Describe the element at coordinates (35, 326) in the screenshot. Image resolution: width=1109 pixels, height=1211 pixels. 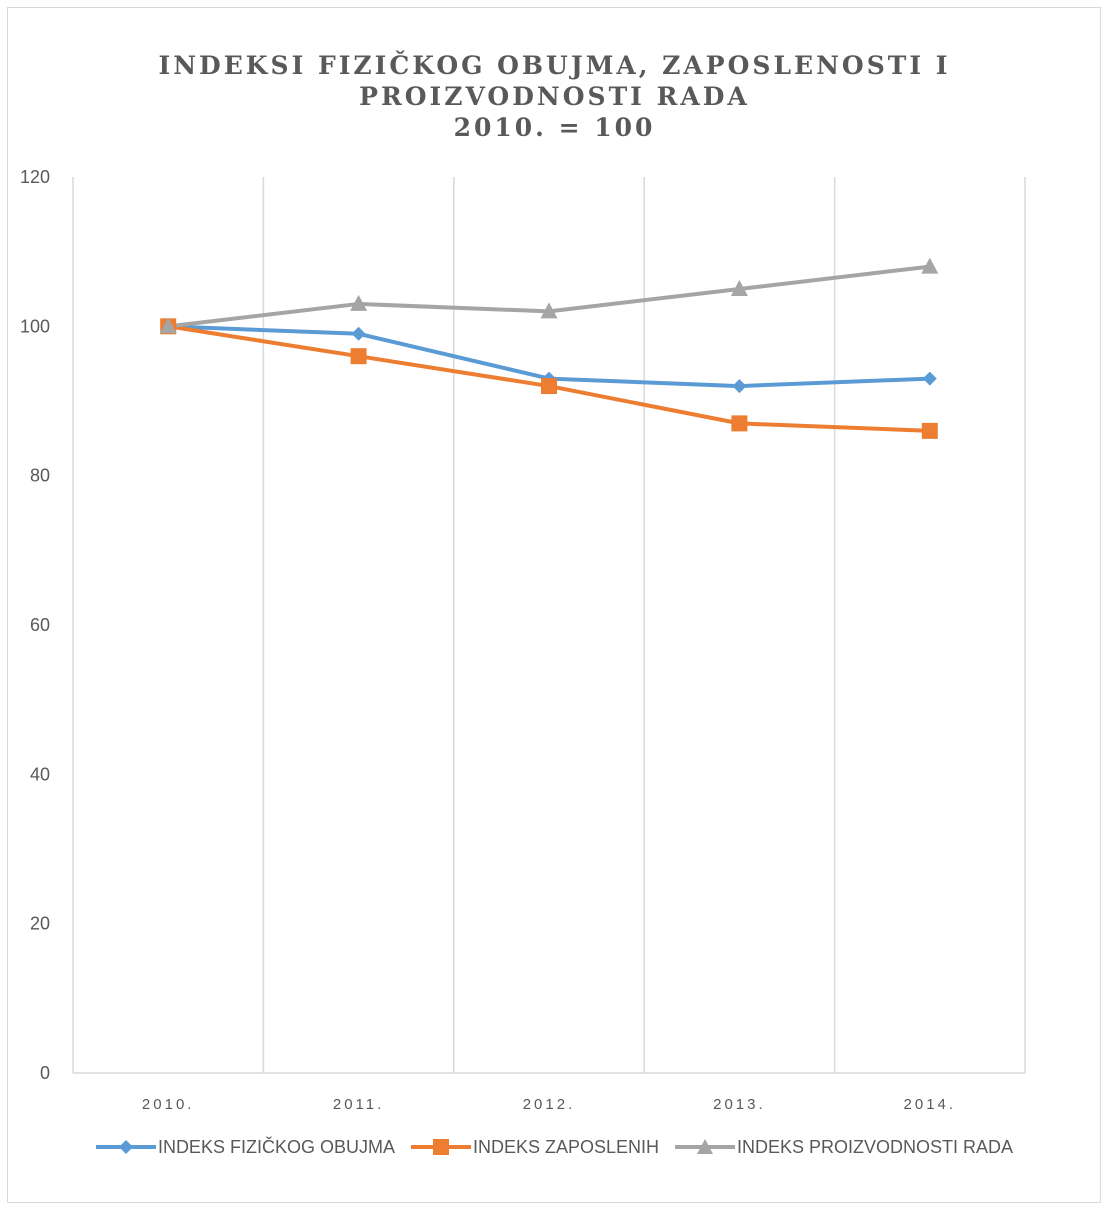
I see `y-tick-label: 100` at that location.